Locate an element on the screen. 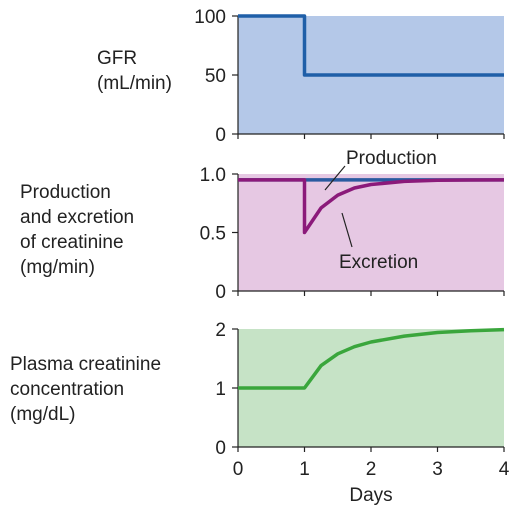  excretion-annotation: Excretion is located at coordinates (378, 262).